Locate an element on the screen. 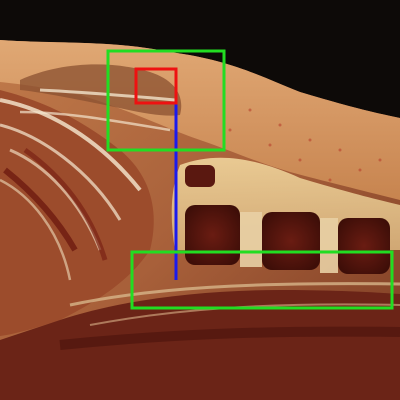  tendon-line is located at coordinates (234, 294).